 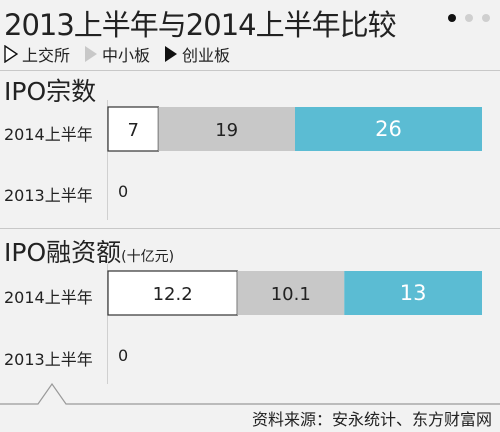 I want to click on bar-label-2: 19, so click(x=226, y=130).